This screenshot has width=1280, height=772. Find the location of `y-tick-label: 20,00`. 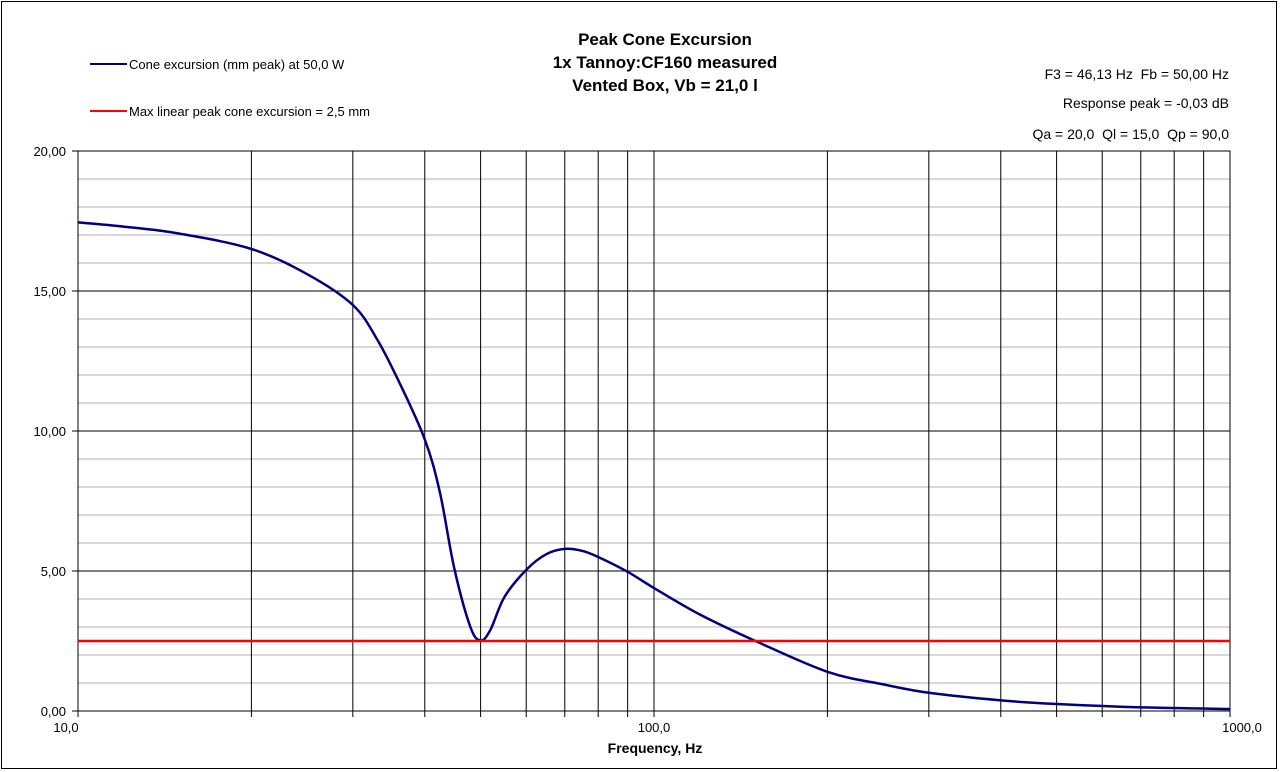

y-tick-label: 20,00 is located at coordinates (49, 151).